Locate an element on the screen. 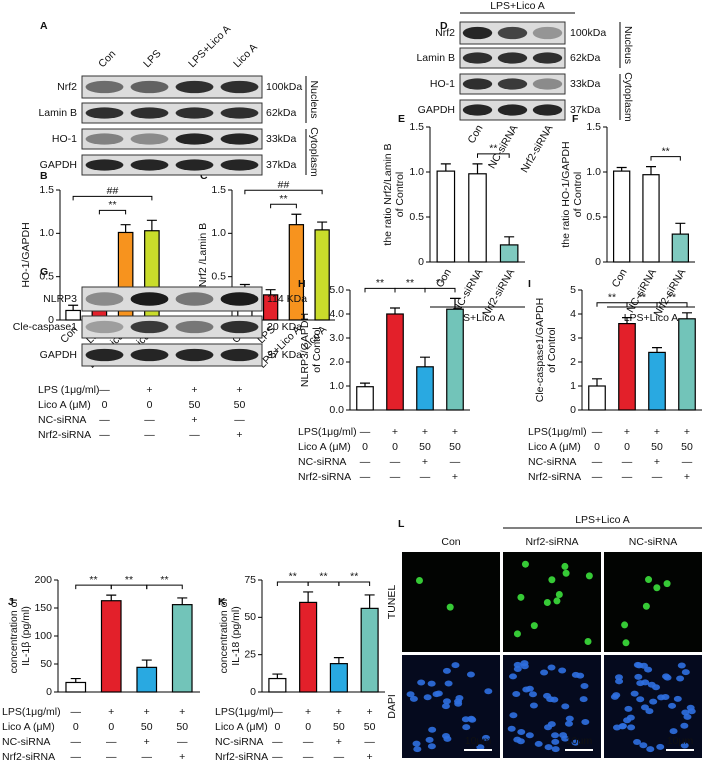  size-label: 33kDa is located at coordinates (281, 139).